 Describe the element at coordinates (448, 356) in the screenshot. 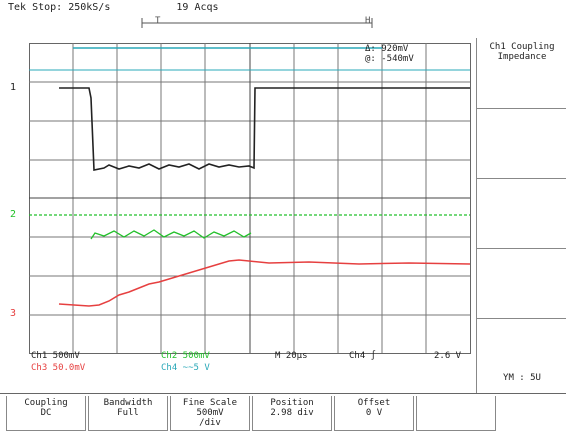

I see `trigger-level: 2.6 V` at that location.